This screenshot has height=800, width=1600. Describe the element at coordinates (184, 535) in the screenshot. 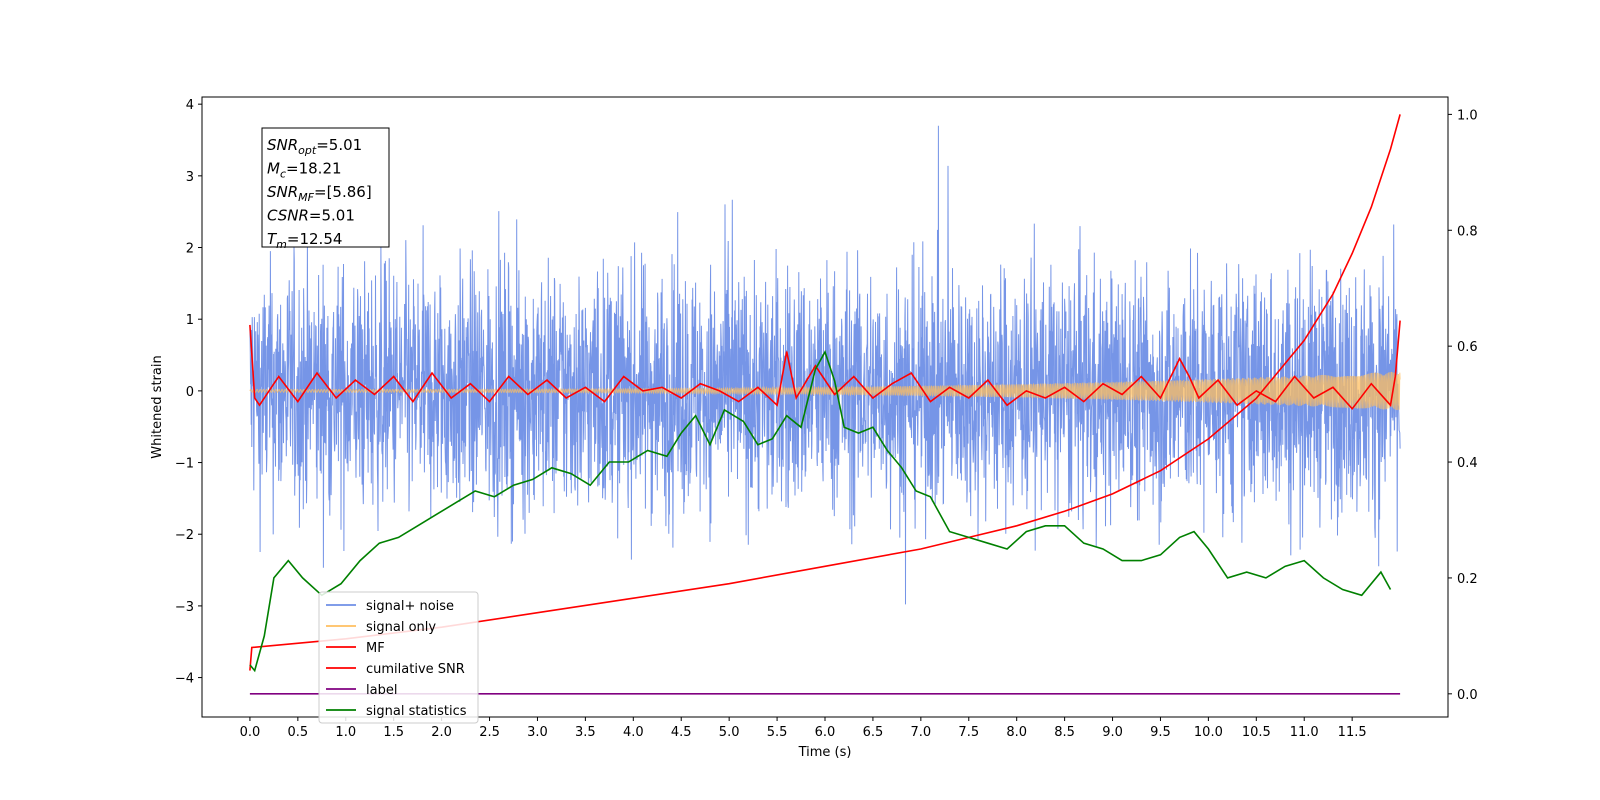

I see `y-tick-label: −2` at that location.